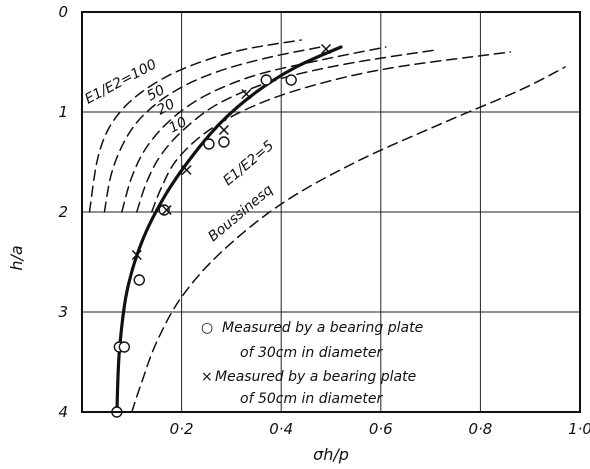 The width and height of the screenshot is (590, 469). I want to click on legend-line-cross-1: Measured by a bearing plate, so click(315, 377).